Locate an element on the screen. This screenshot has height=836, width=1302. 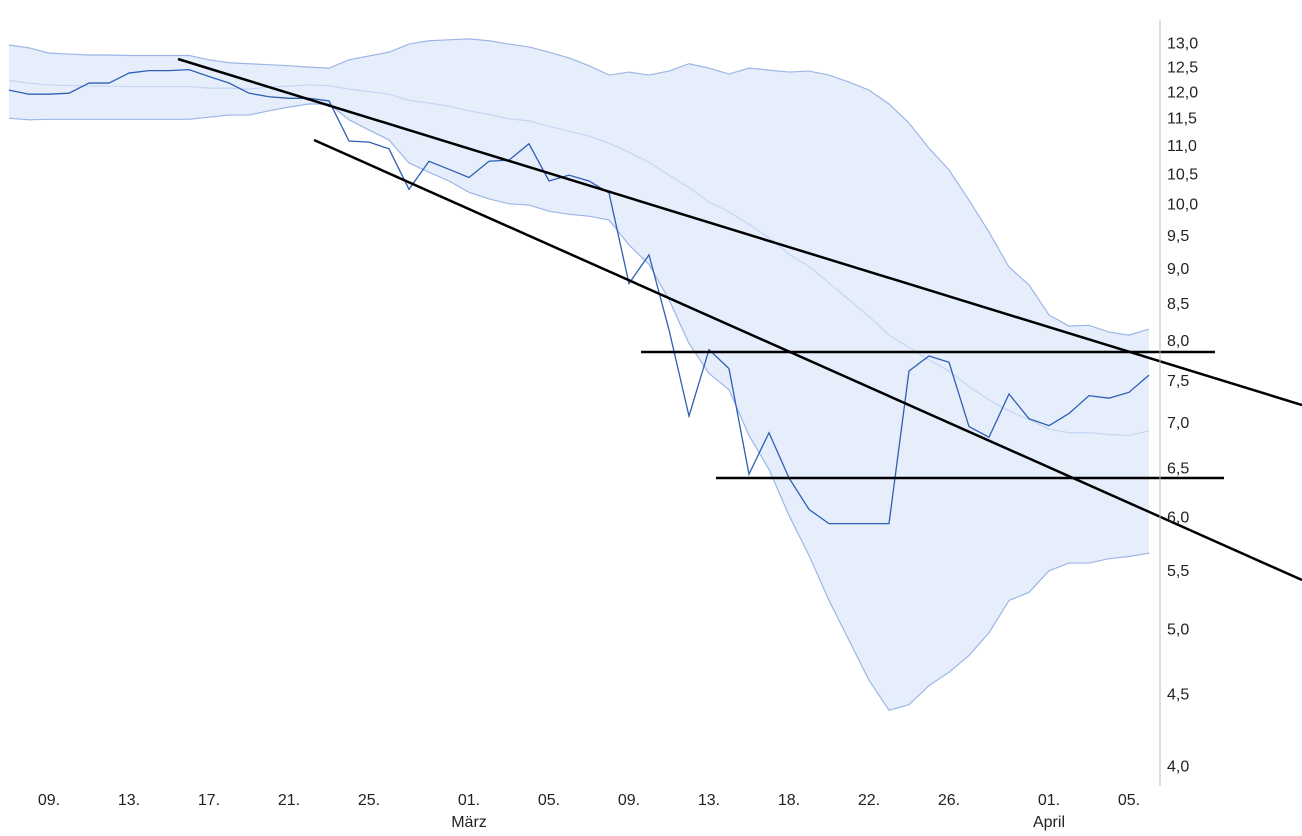
y-tick-label: 12,0 is located at coordinates (1182, 92).